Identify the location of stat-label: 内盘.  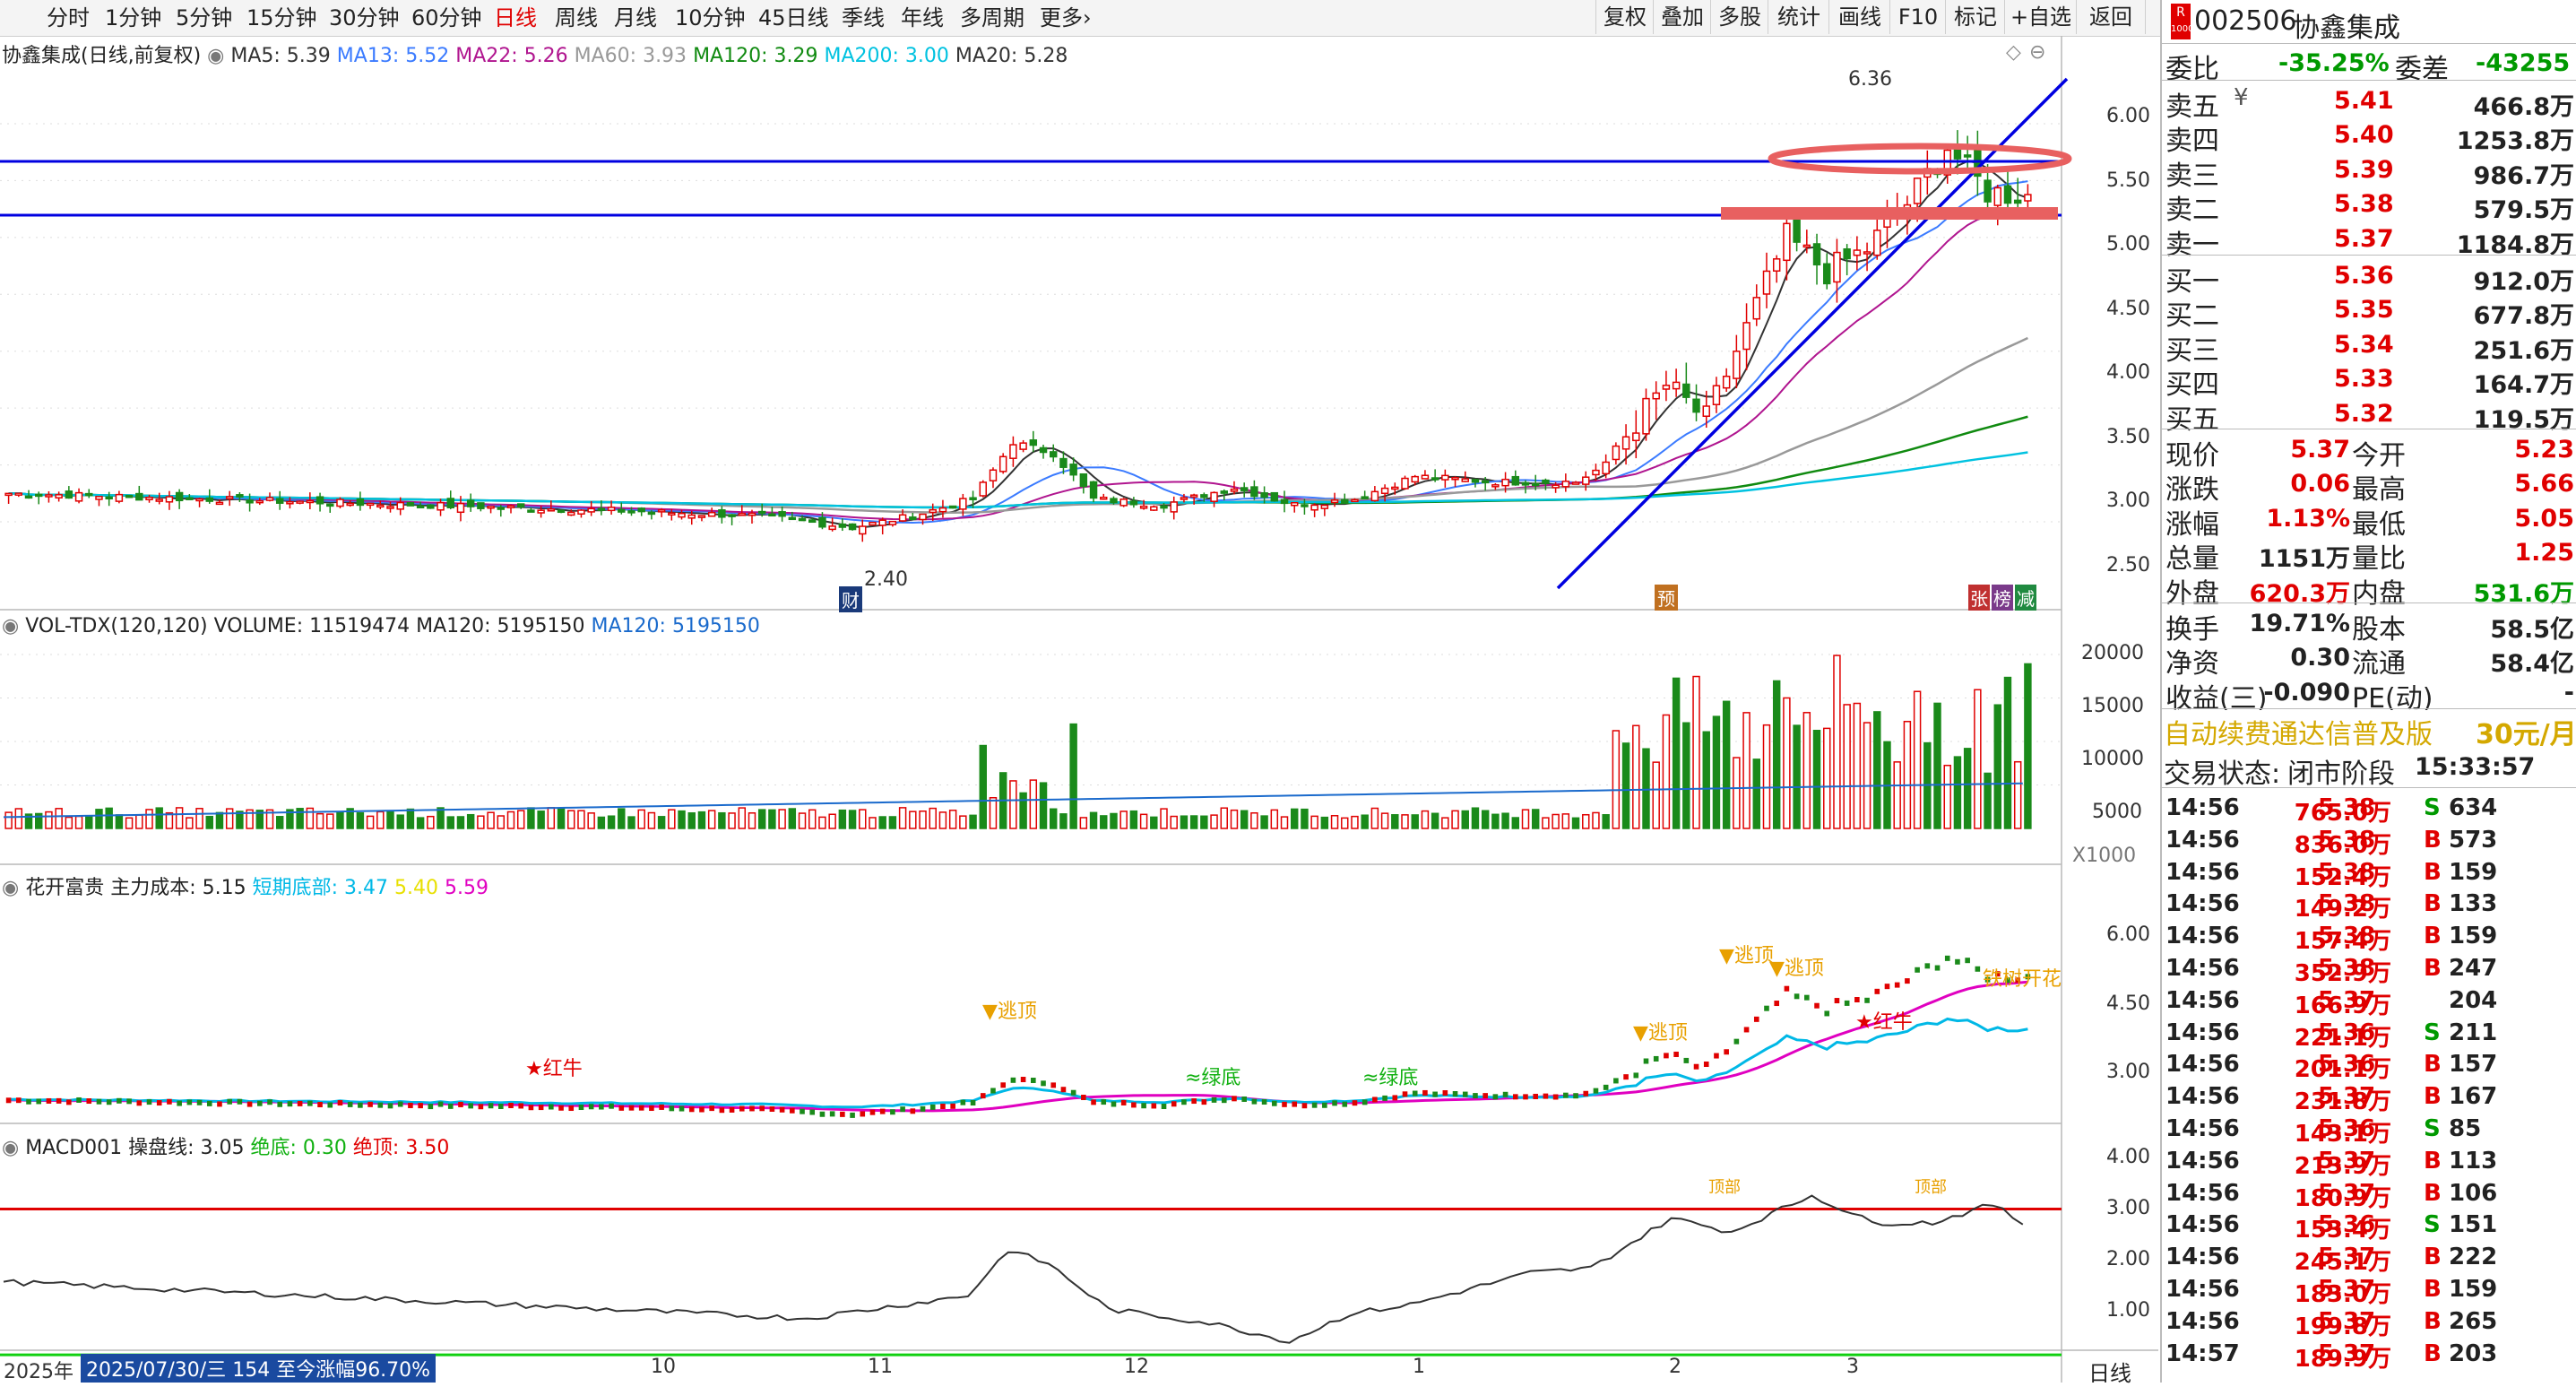
(2379, 593).